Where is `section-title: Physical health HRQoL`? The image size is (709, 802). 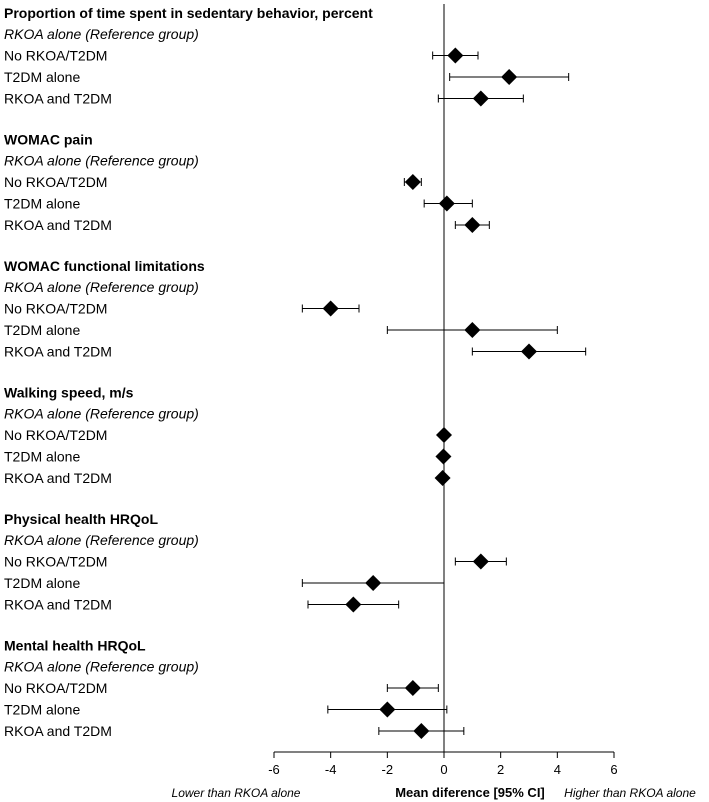 section-title: Physical health HRQoL is located at coordinates (81, 519).